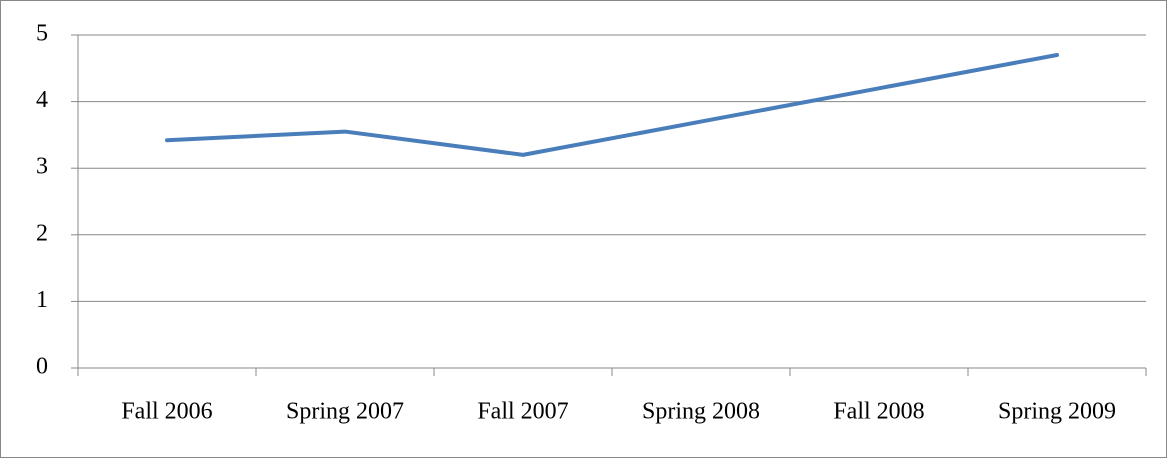 Image resolution: width=1168 pixels, height=459 pixels. I want to click on x-tick-label: Spring 2009, so click(1057, 412).